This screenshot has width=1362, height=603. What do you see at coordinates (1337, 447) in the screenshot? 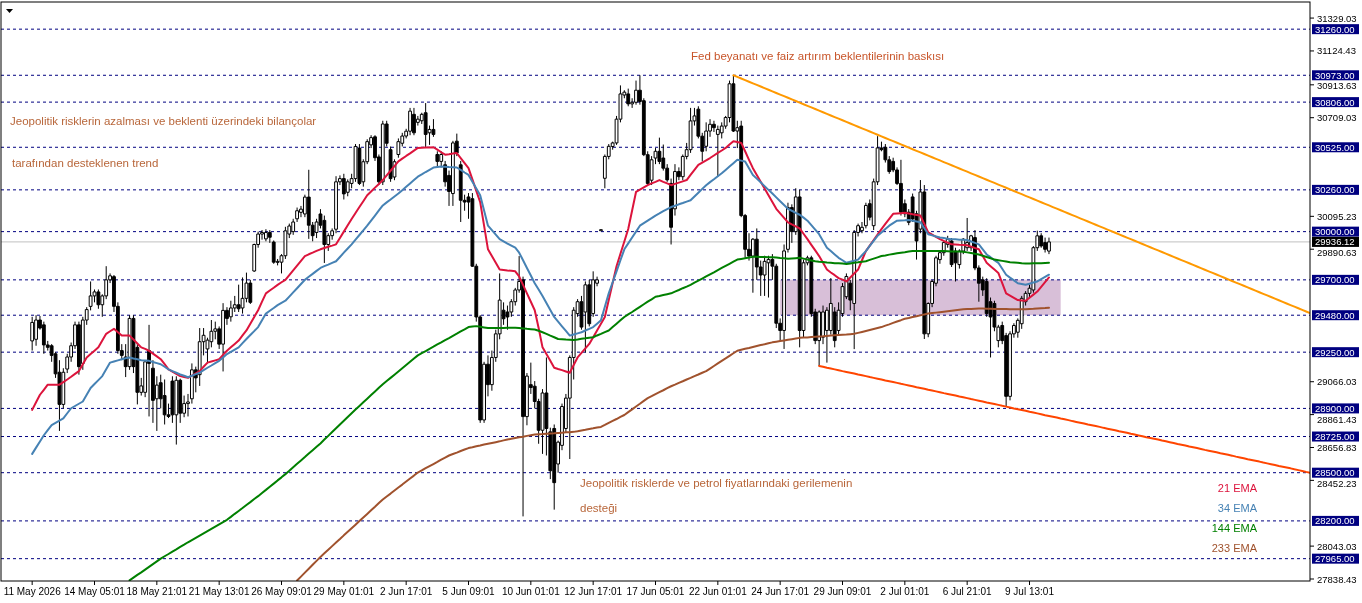
I see `y-tick-label: 28656.83` at bounding box center [1337, 447].